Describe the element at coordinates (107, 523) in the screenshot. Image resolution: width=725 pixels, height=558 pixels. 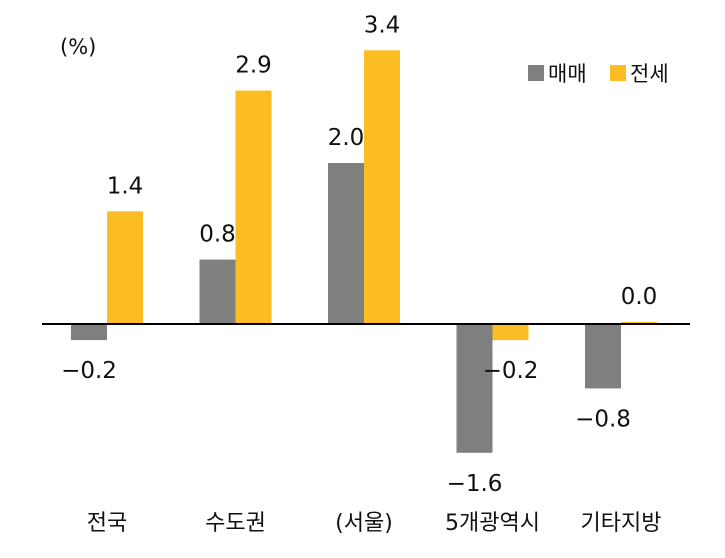
I see `category-label: 전국` at that location.